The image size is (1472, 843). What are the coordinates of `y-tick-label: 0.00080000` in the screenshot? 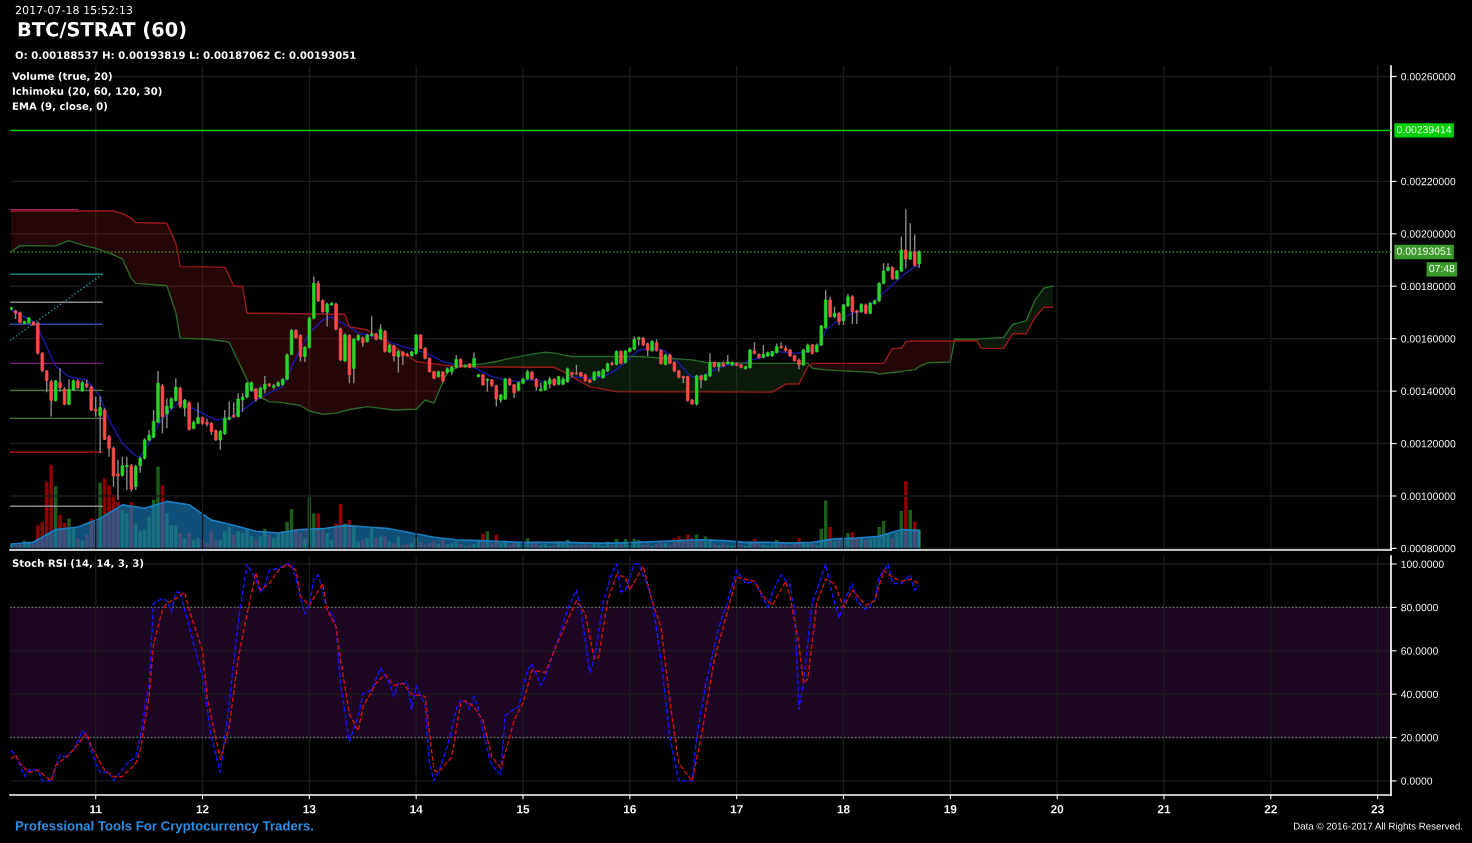 It's located at (1428, 548).